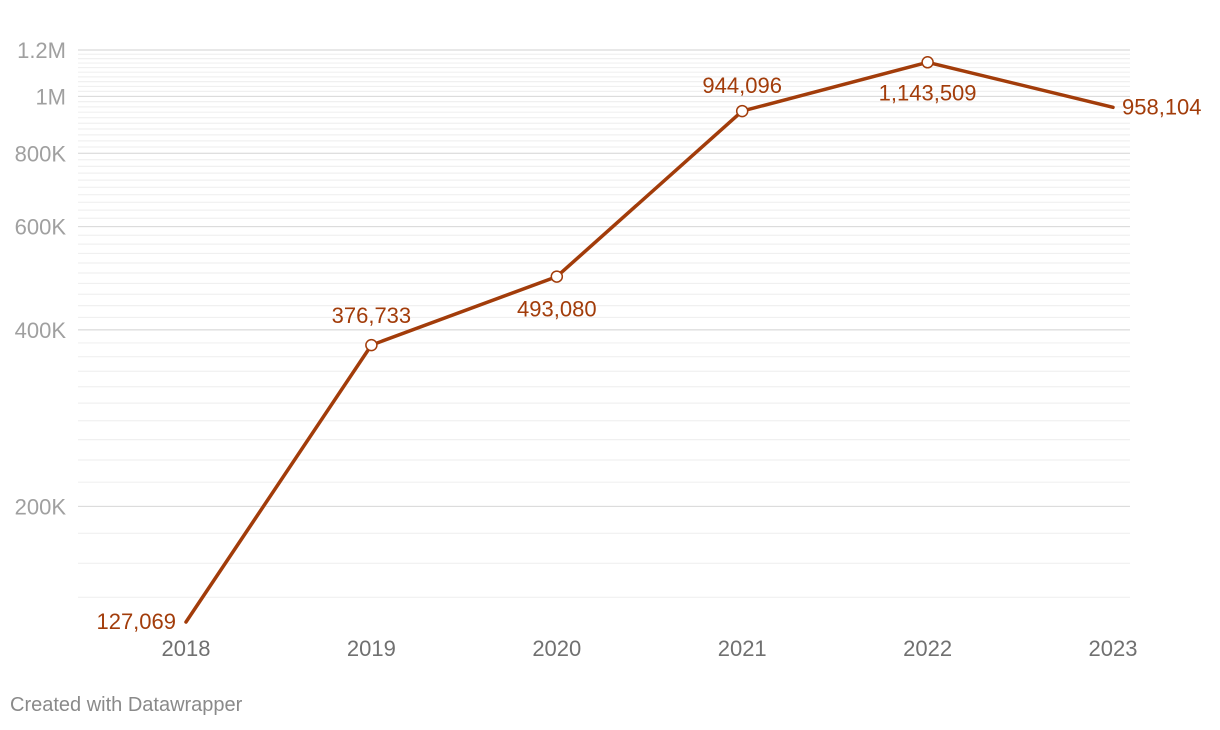 The height and width of the screenshot is (730, 1220). Describe the element at coordinates (928, 92) in the screenshot. I see `data-label: 1,143,509` at that location.